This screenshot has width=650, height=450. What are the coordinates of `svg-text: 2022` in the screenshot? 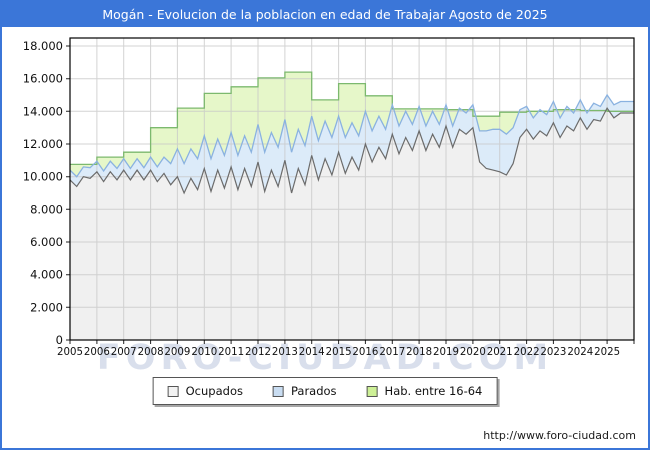 It's located at (527, 352).